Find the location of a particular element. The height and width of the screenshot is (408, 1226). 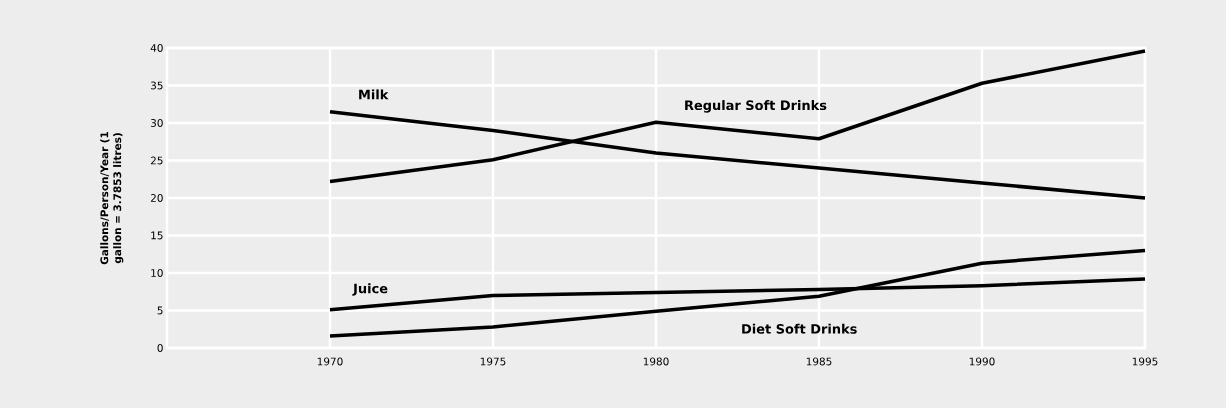

y-tick-label: 30 is located at coordinates (156, 123).